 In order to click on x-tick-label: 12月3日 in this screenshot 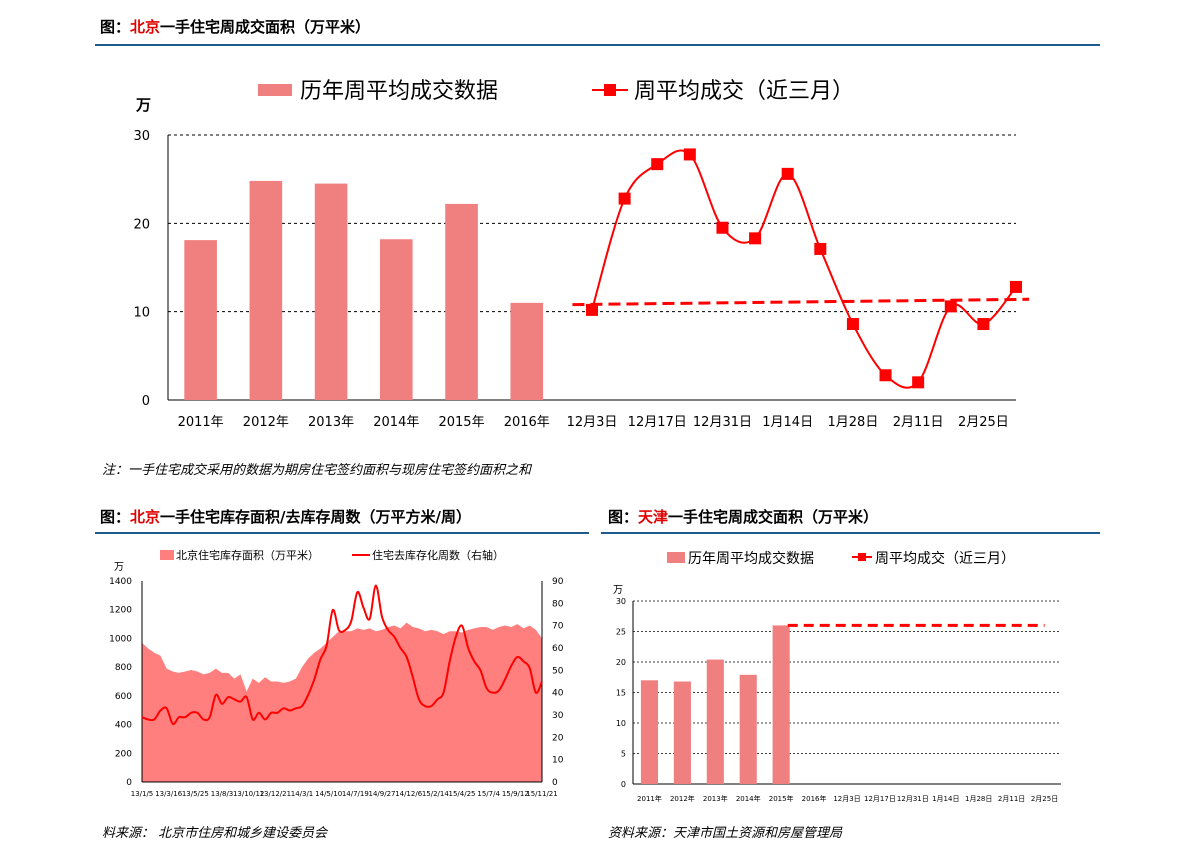, I will do `click(846, 799)`.